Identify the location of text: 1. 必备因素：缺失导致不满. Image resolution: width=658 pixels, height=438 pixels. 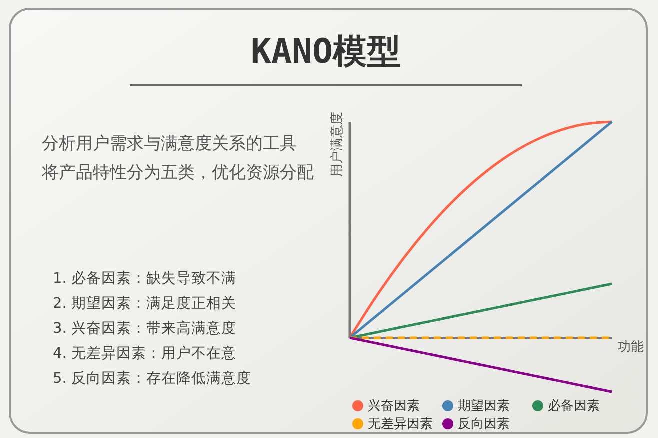
(144, 278).